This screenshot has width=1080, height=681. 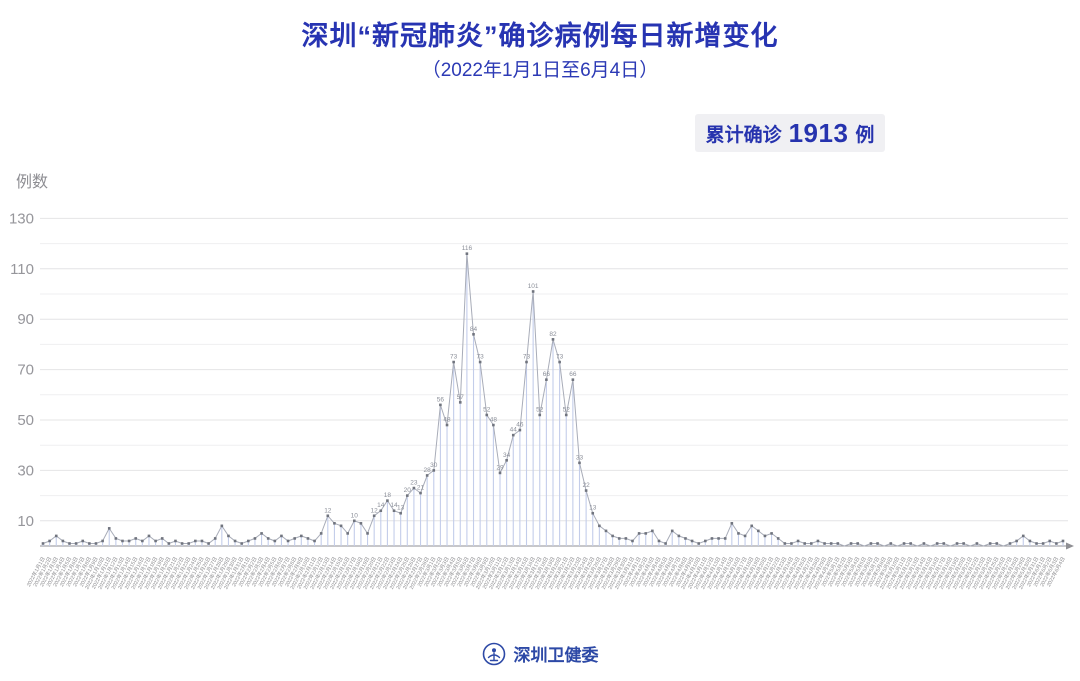 What do you see at coordinates (743, 135) in the screenshot?
I see `badge-label: 累计确诊` at bounding box center [743, 135].